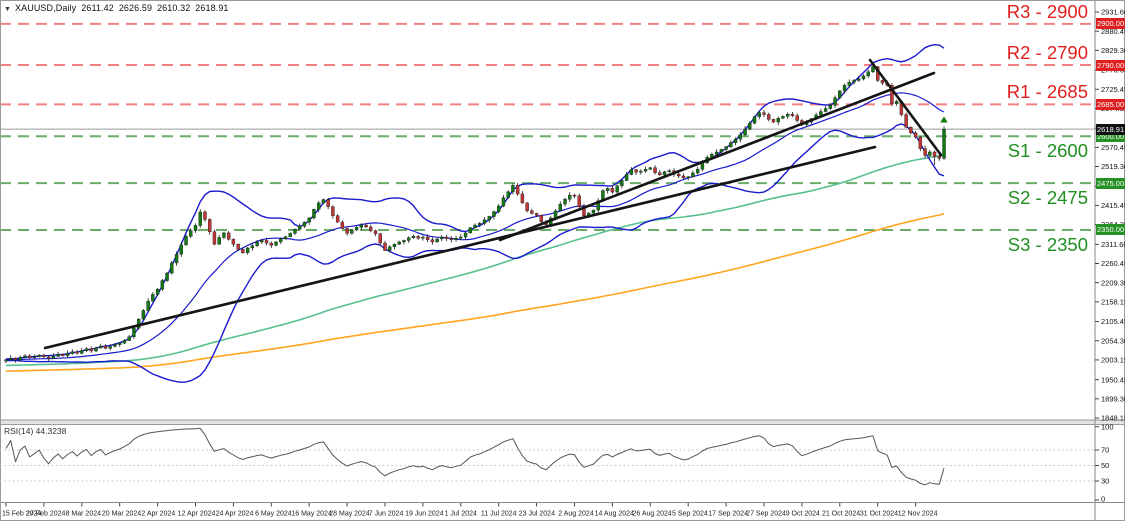 The width and height of the screenshot is (1125, 521). Describe the element at coordinates (562, 422) in the screenshot. I see `pane-splitter` at that location.